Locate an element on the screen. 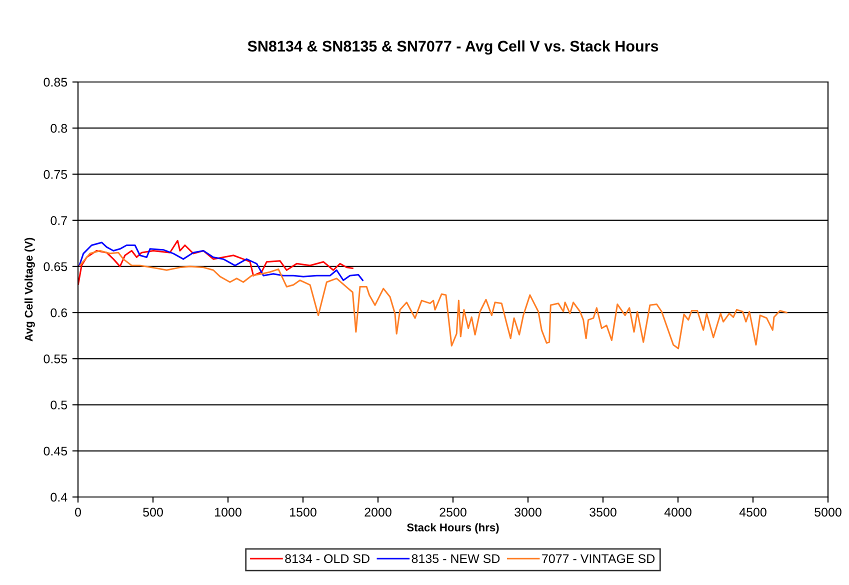  y-tick-label: 0.55 is located at coordinates (56, 359).